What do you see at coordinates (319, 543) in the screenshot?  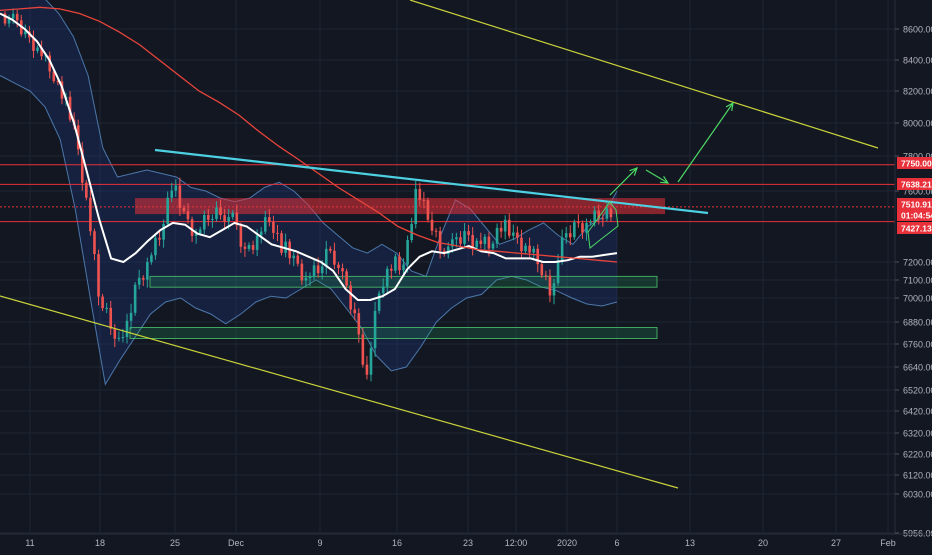 I see `time-axis-label: 9` at bounding box center [319, 543].